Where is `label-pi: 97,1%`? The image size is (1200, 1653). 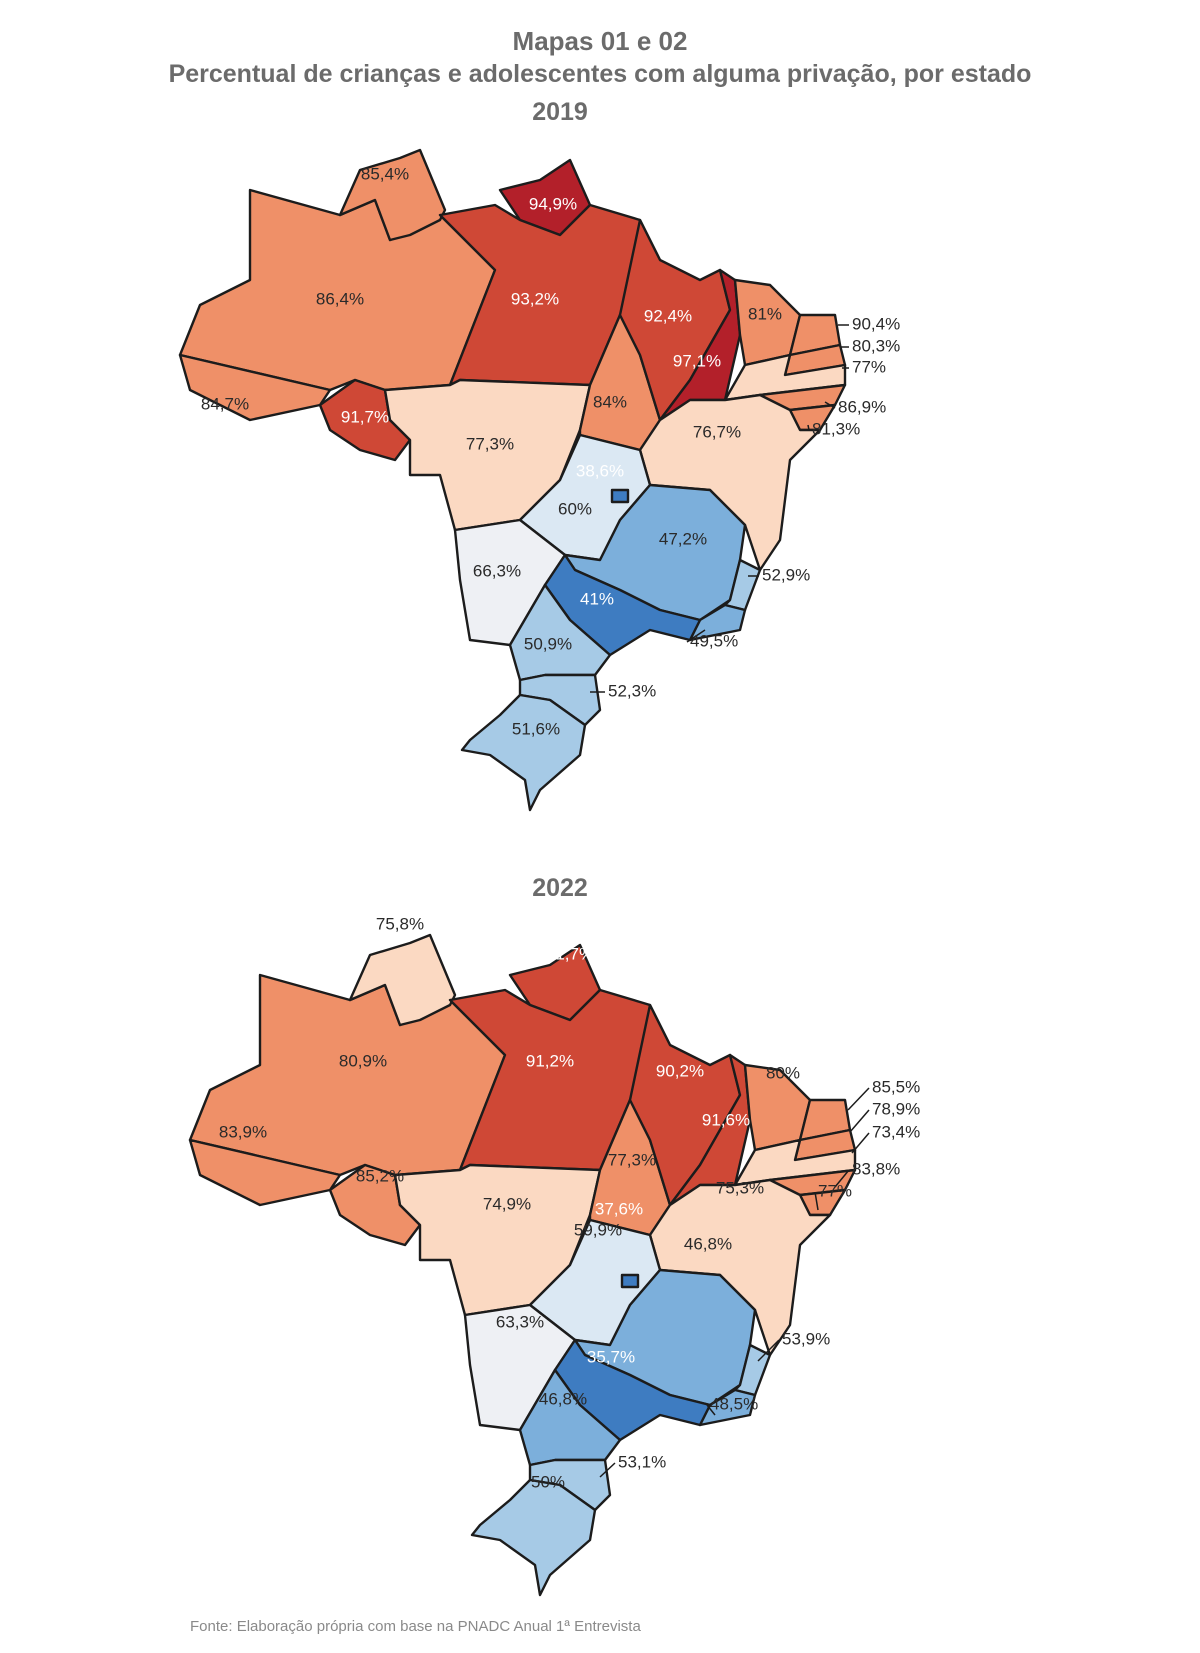
label-pi: 97,1% is located at coordinates (697, 360).